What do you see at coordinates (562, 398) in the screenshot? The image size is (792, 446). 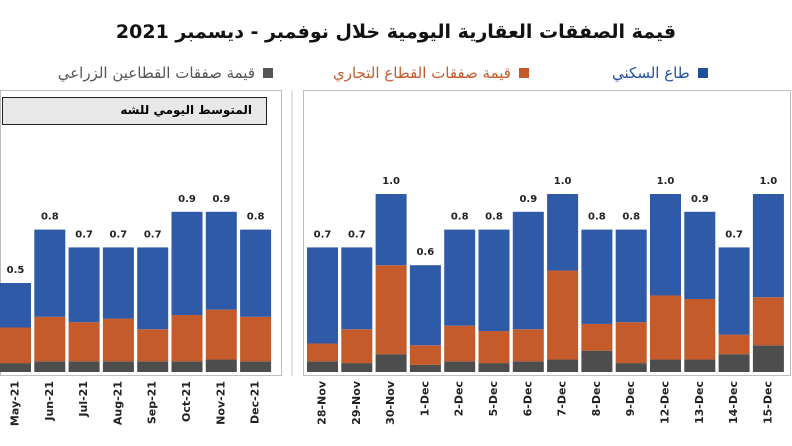 I see `daily-x-tick-label: 7-Dec` at bounding box center [562, 398].